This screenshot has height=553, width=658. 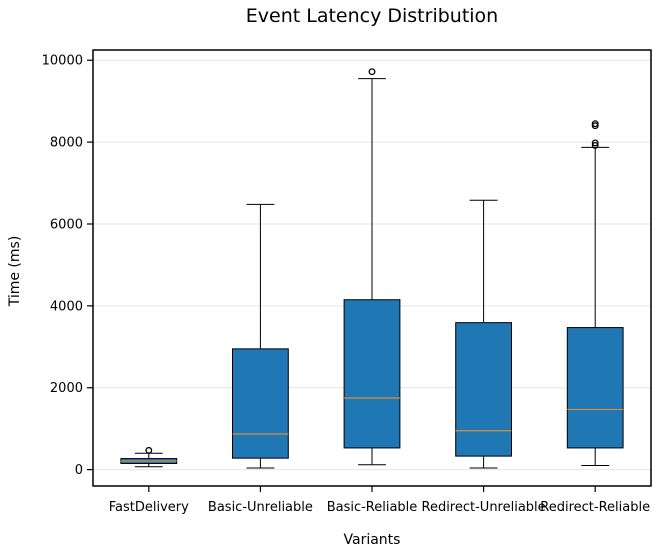 What do you see at coordinates (66, 388) in the screenshot?
I see `y-tick-label: 2000` at bounding box center [66, 388].